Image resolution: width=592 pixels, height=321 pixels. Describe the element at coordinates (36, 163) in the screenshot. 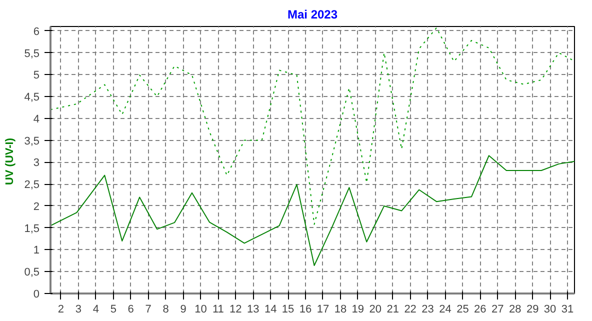

I see `y-tick-label: 3` at that location.